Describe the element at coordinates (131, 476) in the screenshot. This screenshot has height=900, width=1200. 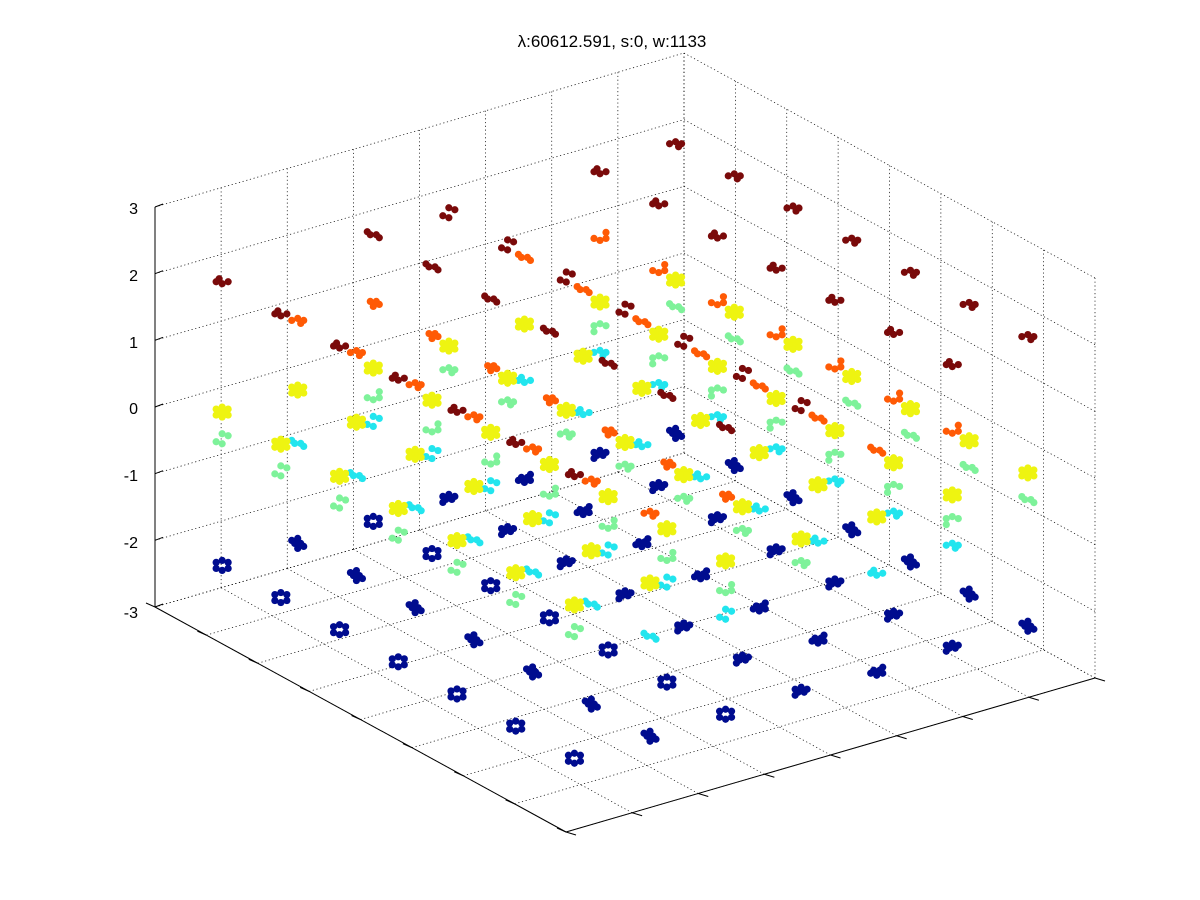
I see `z-tick-label: -1` at that location.